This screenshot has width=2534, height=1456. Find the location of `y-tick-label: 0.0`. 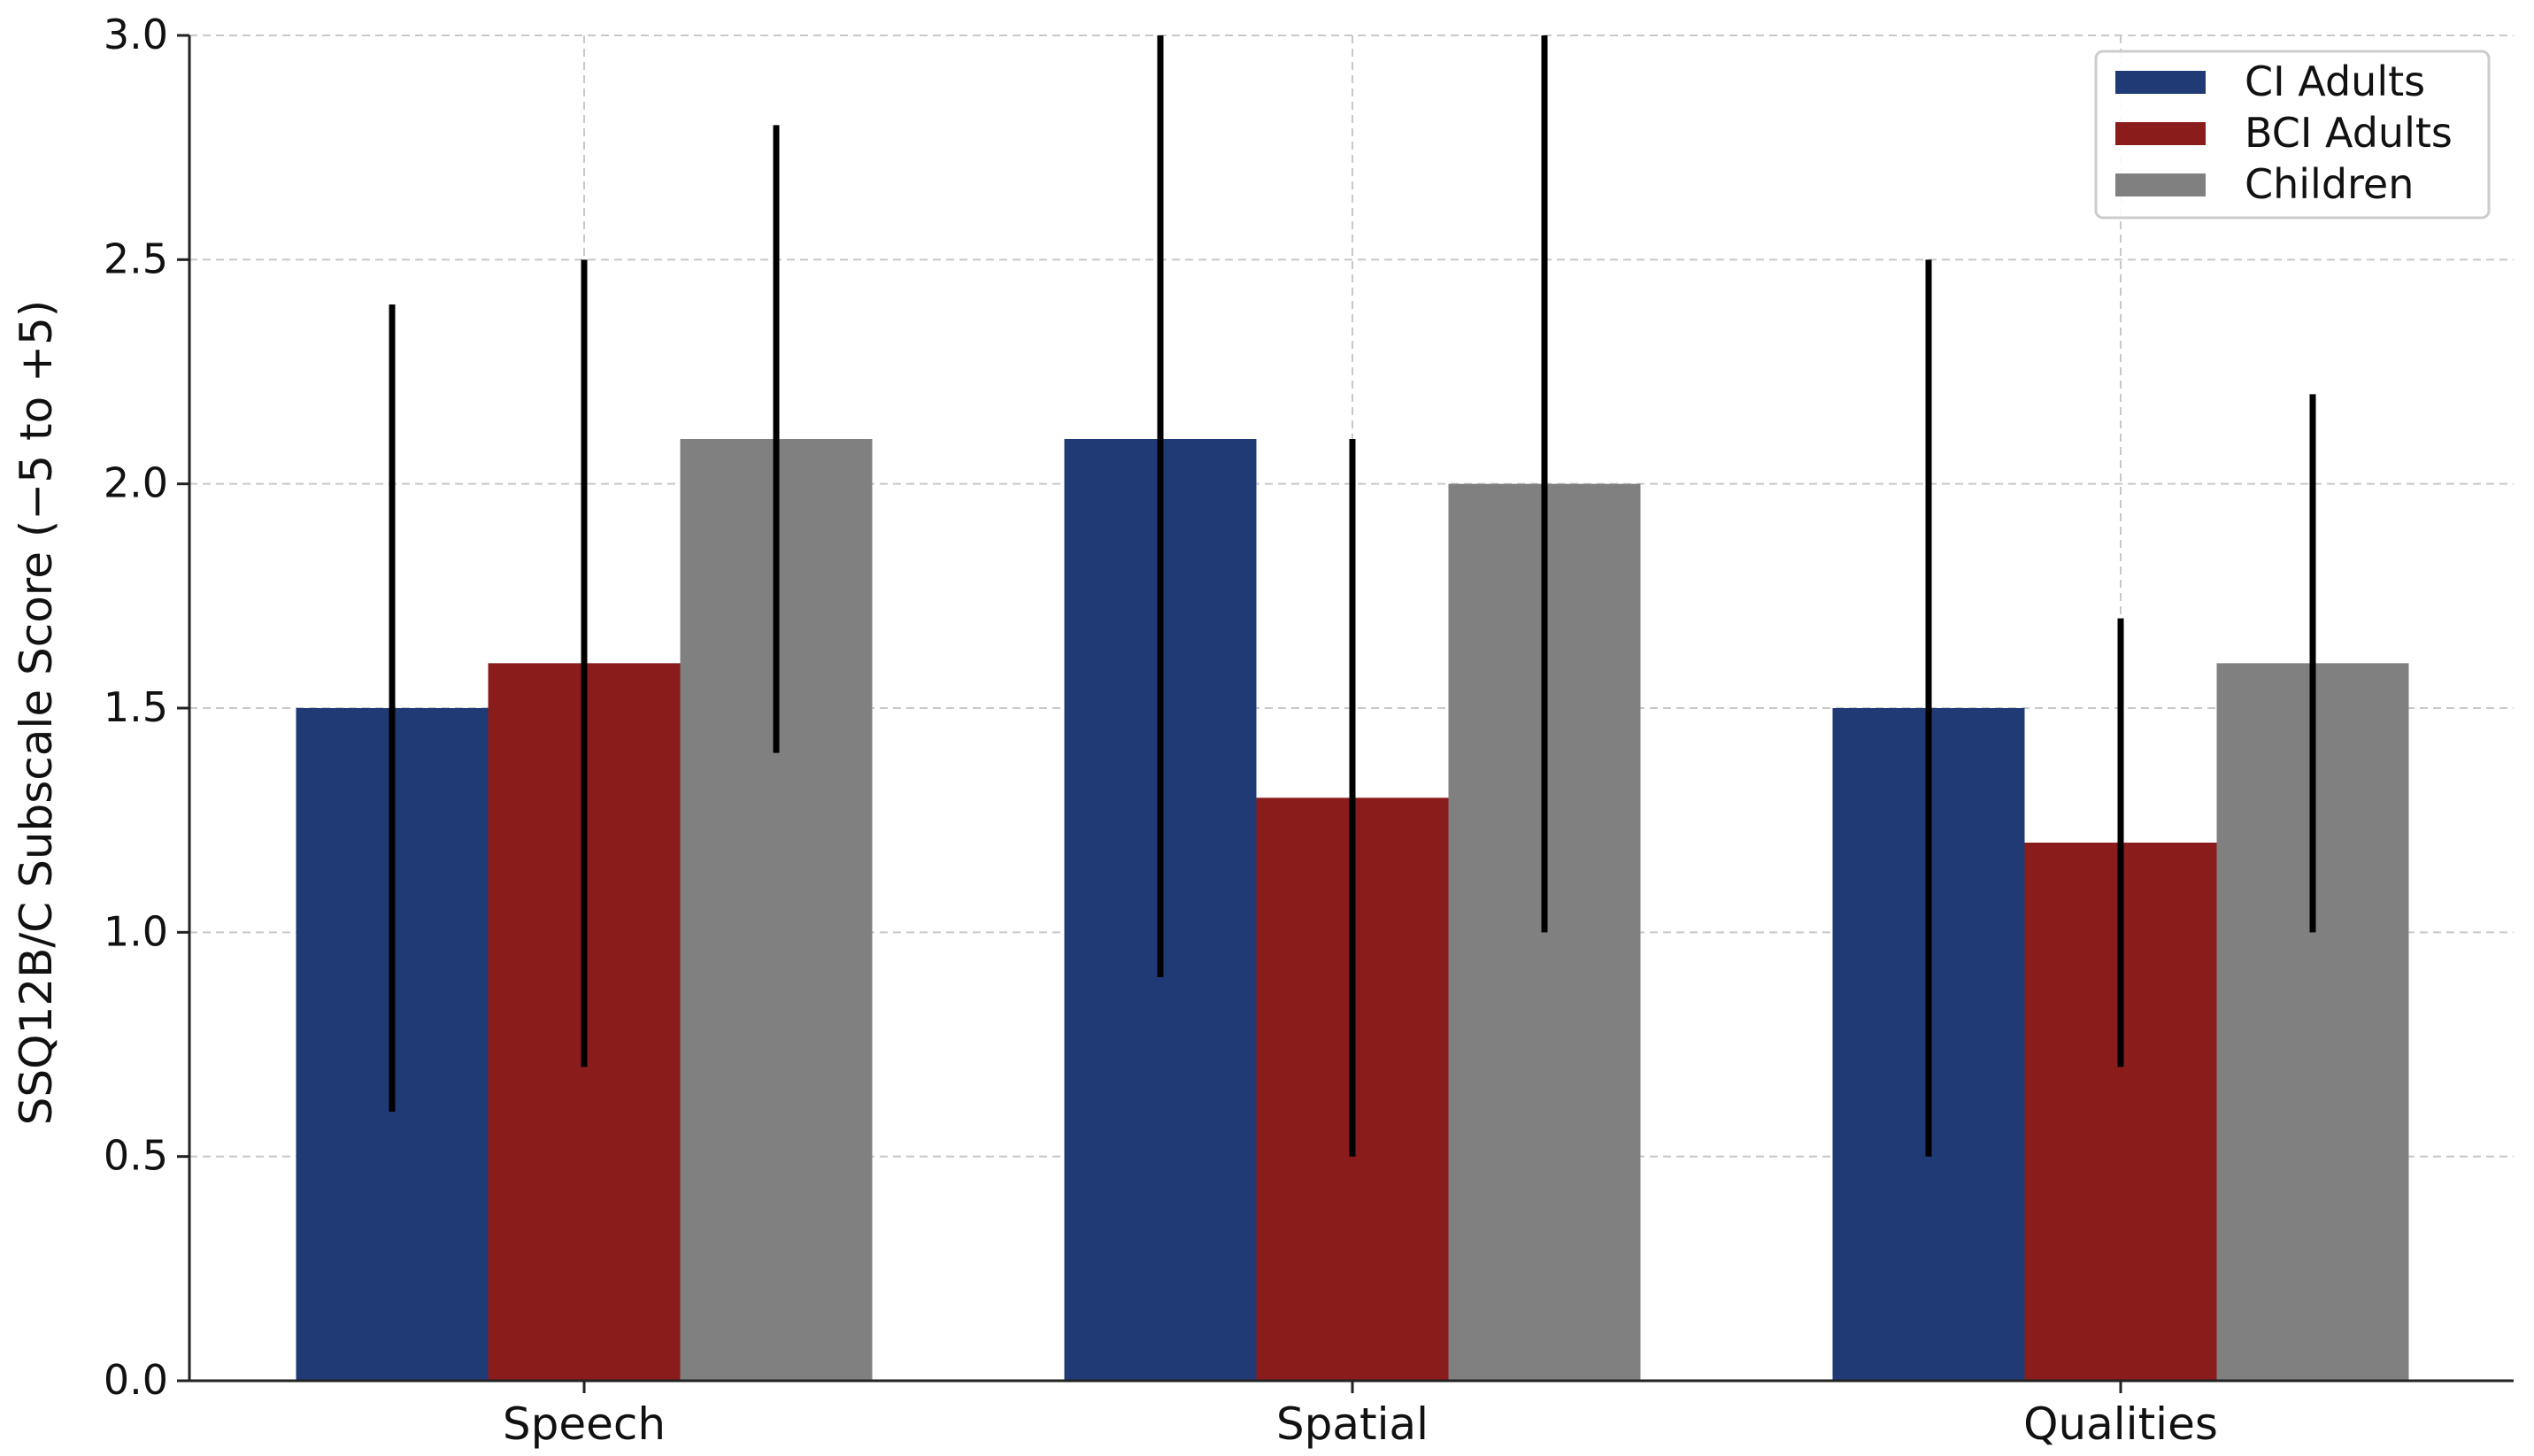

y-tick-label: 0.0 is located at coordinates (136, 1380).